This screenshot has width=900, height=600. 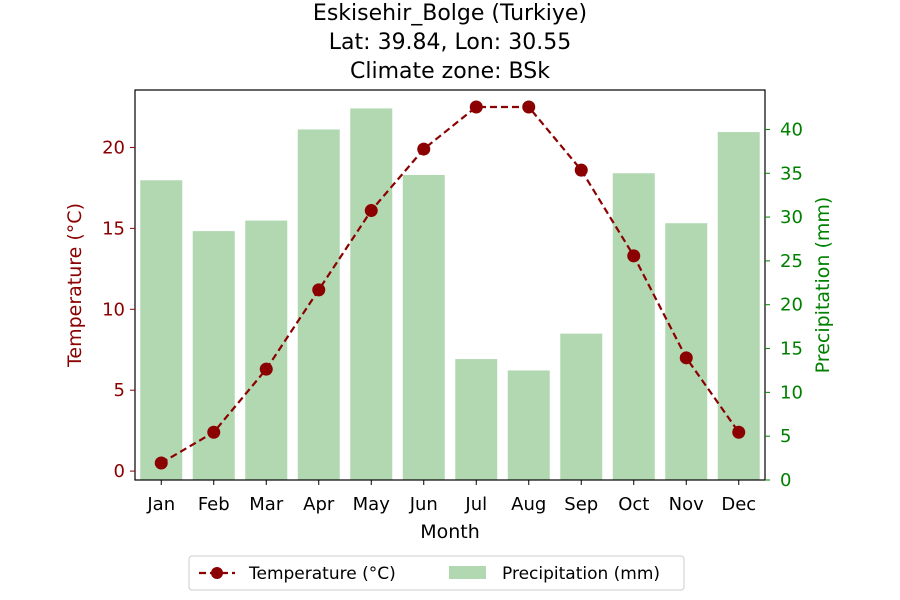 What do you see at coordinates (450, 71) in the screenshot?
I see `title-line-3: Climate zone: BSk` at bounding box center [450, 71].